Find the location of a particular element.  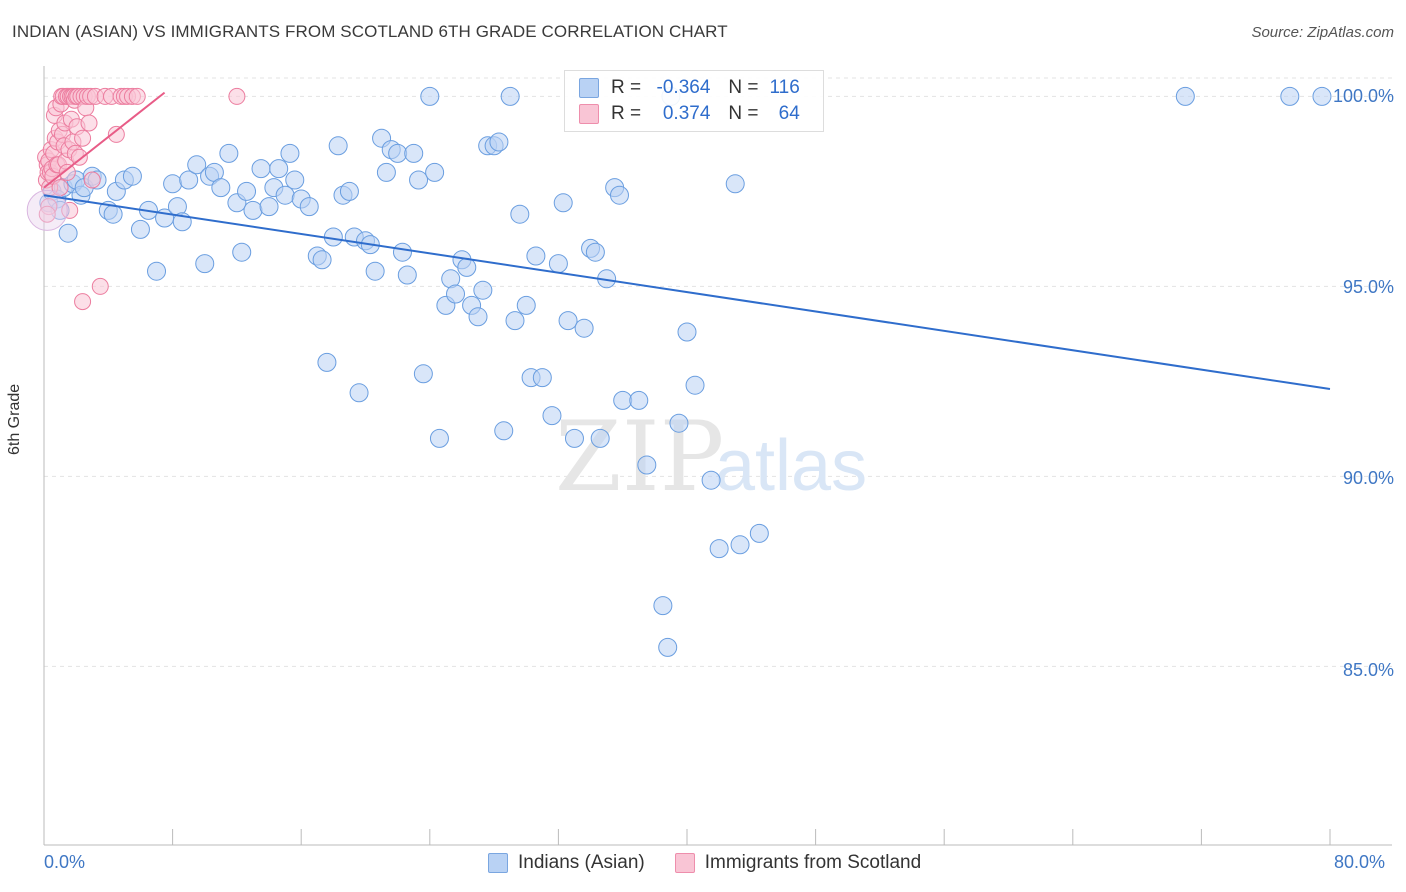

legend-r-value: 0.374 is located at coordinates (686, 113).